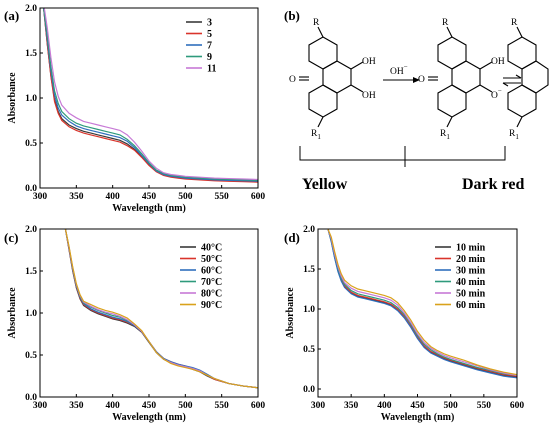 The image size is (550, 438). I want to click on reaction-arrow-head, so click(416, 80).